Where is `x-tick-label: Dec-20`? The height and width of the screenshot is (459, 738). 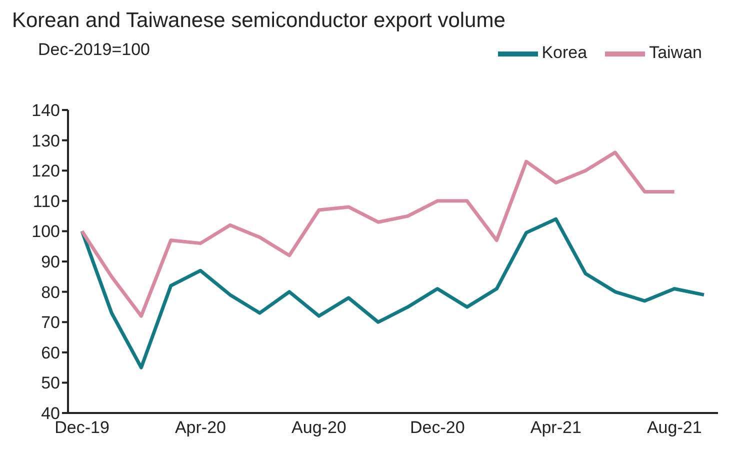
x-tick-label: Dec-20 is located at coordinates (437, 428).